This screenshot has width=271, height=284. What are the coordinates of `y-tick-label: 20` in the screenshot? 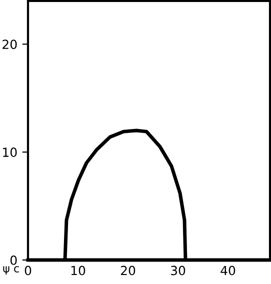 It's located at (9, 45).